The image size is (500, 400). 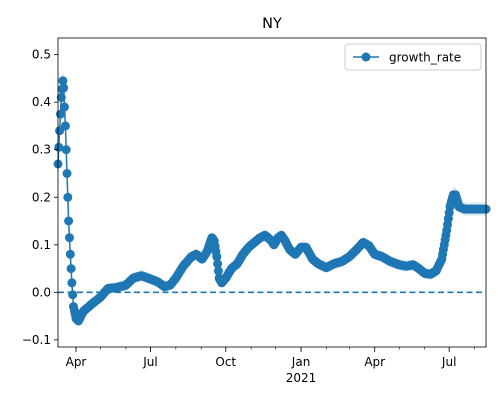 I want to click on chart-title: NY, so click(x=272, y=24).